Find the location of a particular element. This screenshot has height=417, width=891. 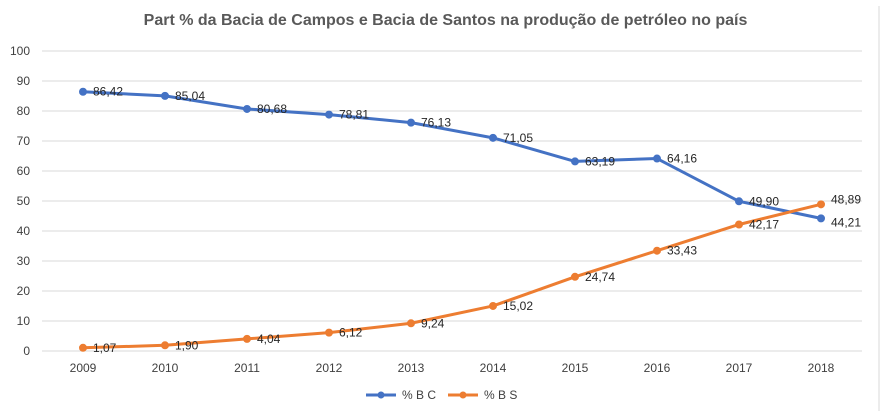

x-tick-label: 2015 is located at coordinates (575, 368).